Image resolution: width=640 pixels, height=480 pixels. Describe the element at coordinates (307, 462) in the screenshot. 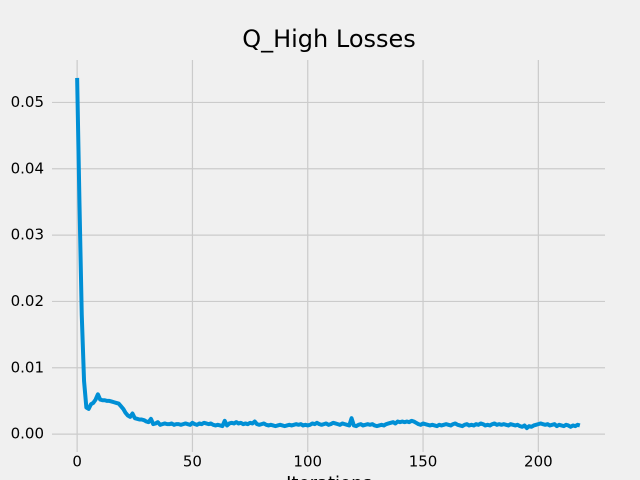

I see `x-tick-label: 100` at that location.